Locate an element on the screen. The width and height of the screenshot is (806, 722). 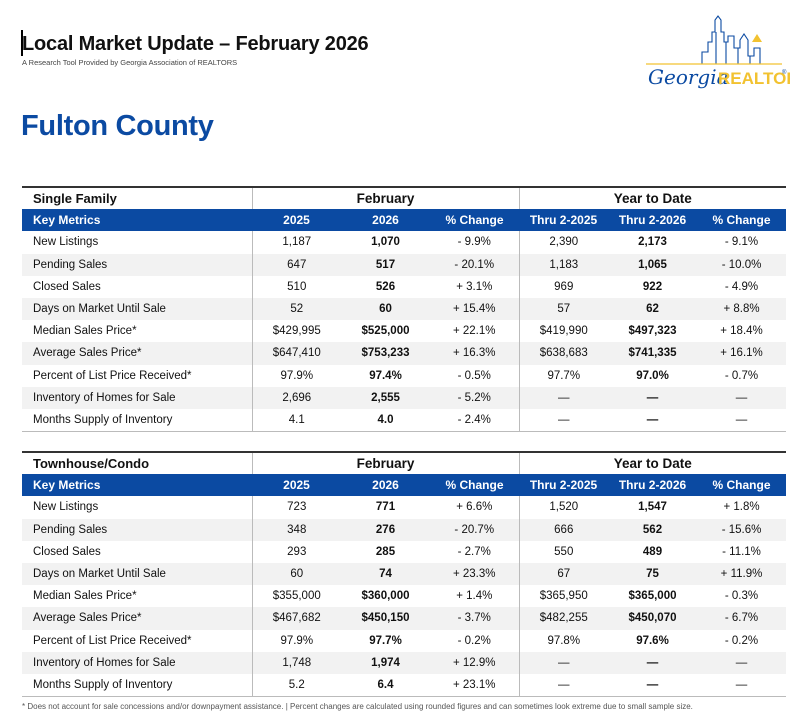
value-2025: 60 is located at coordinates (296, 574).